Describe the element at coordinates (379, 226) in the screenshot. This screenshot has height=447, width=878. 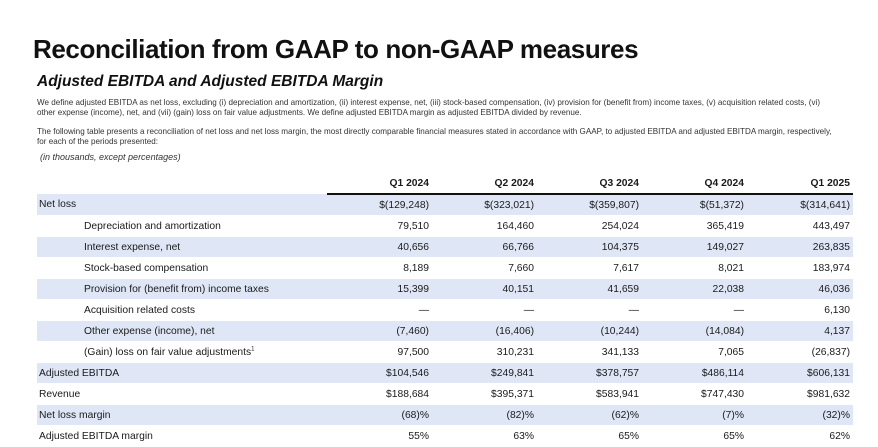
I see `table-cell: 79,510` at that location.